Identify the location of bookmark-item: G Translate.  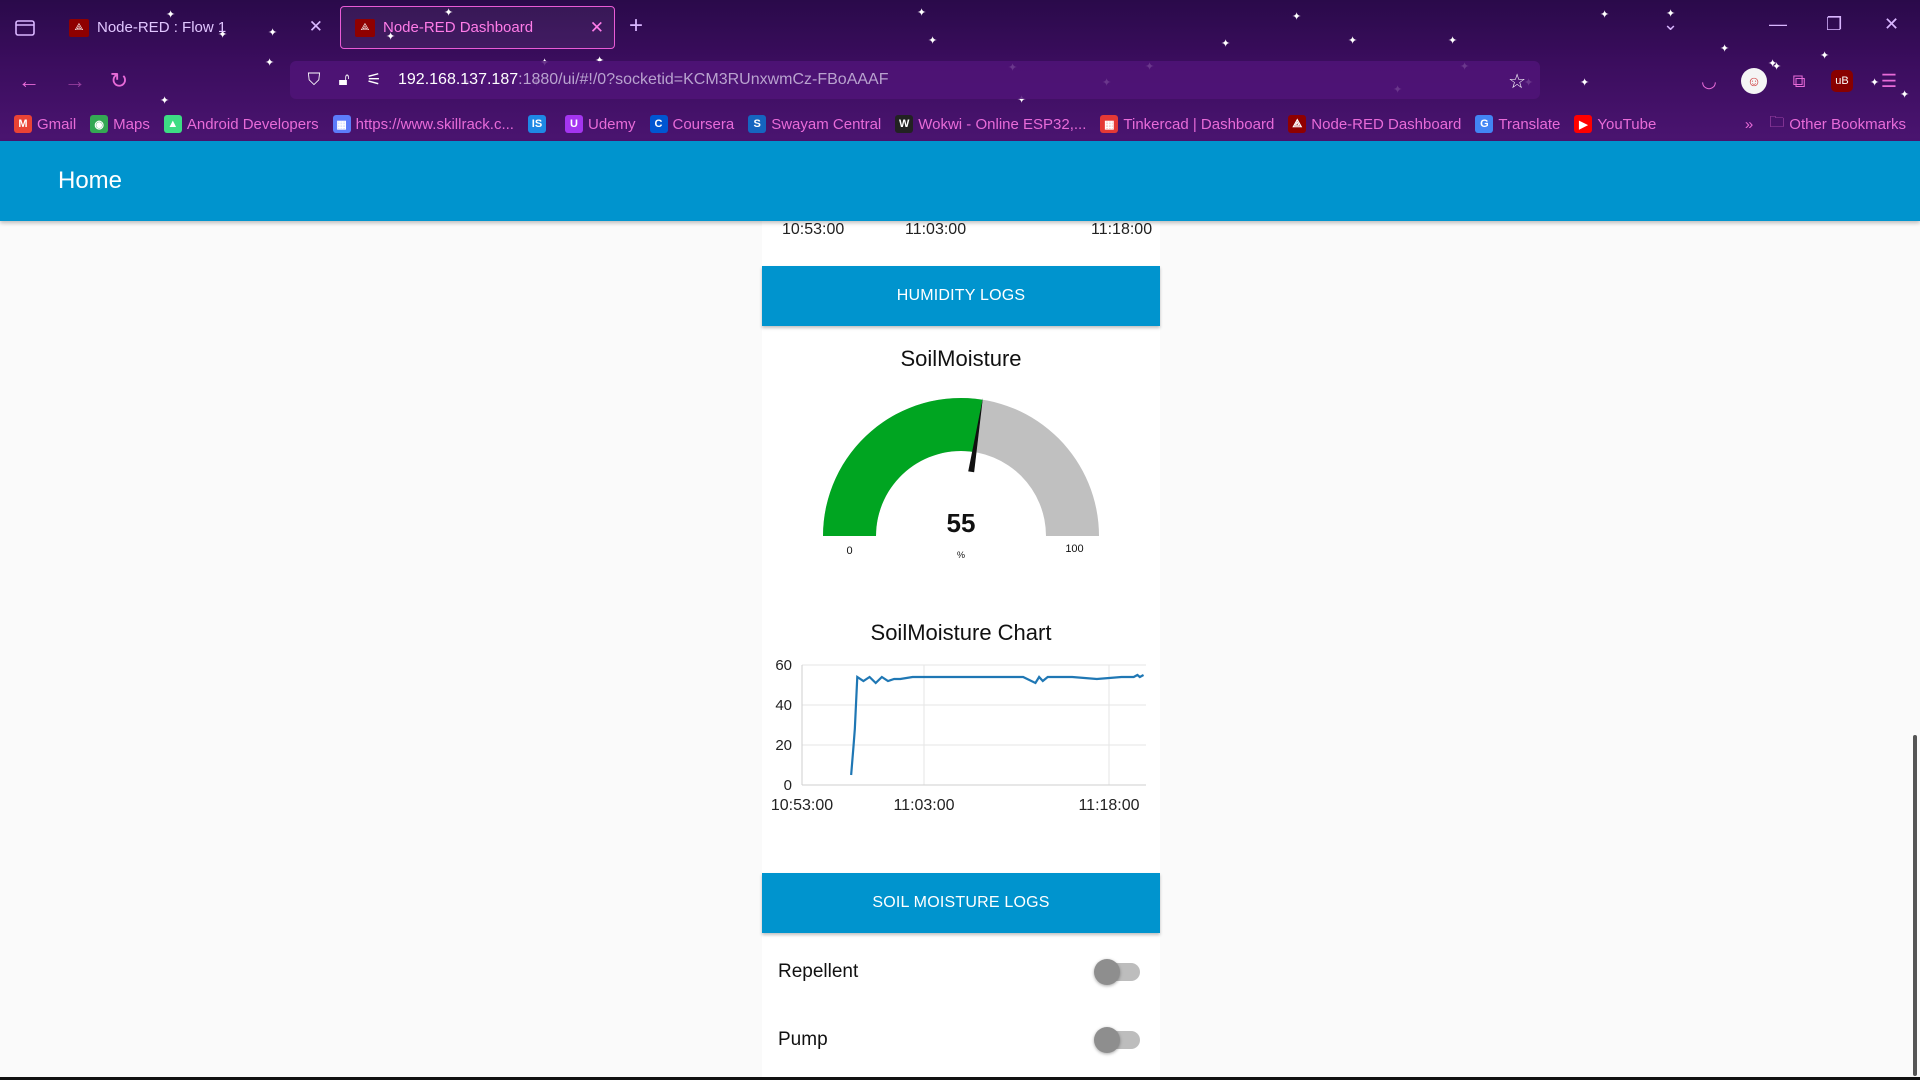
(1517, 124).